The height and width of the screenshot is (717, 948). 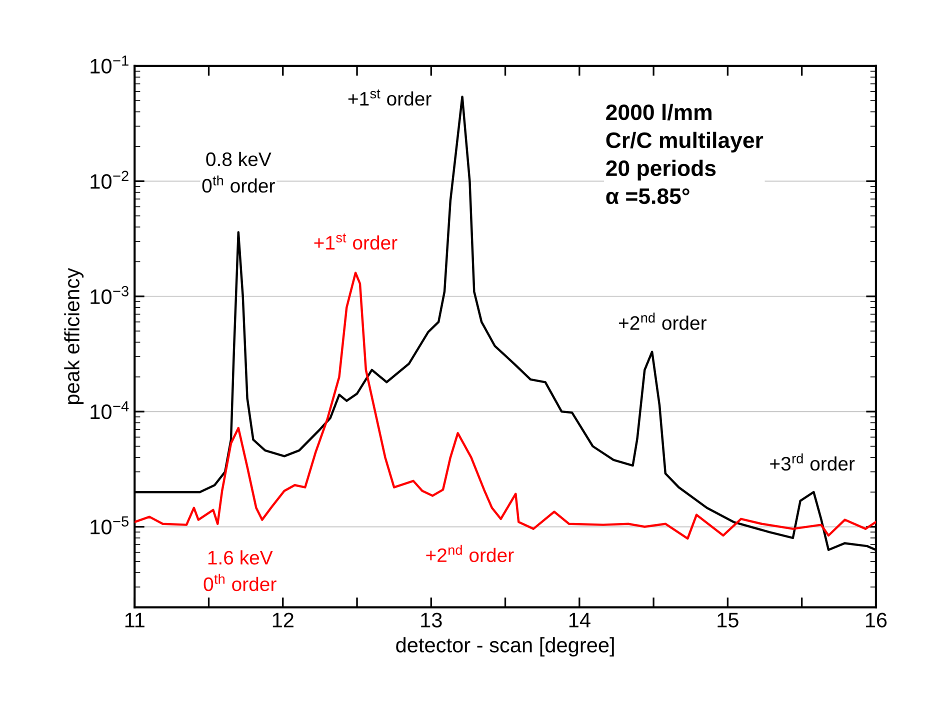 What do you see at coordinates (283, 620) in the screenshot?
I see `x-tick-label: 12` at bounding box center [283, 620].